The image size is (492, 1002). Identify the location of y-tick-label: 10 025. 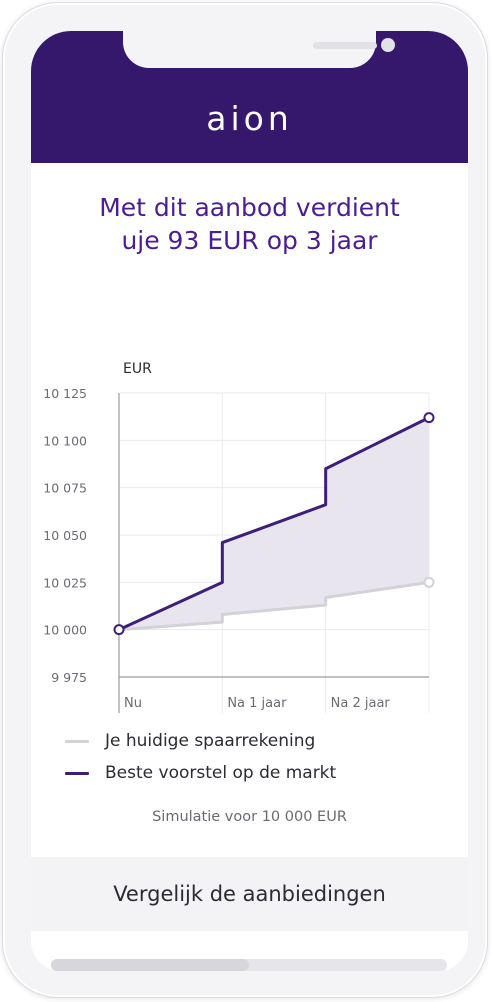
(65, 582).